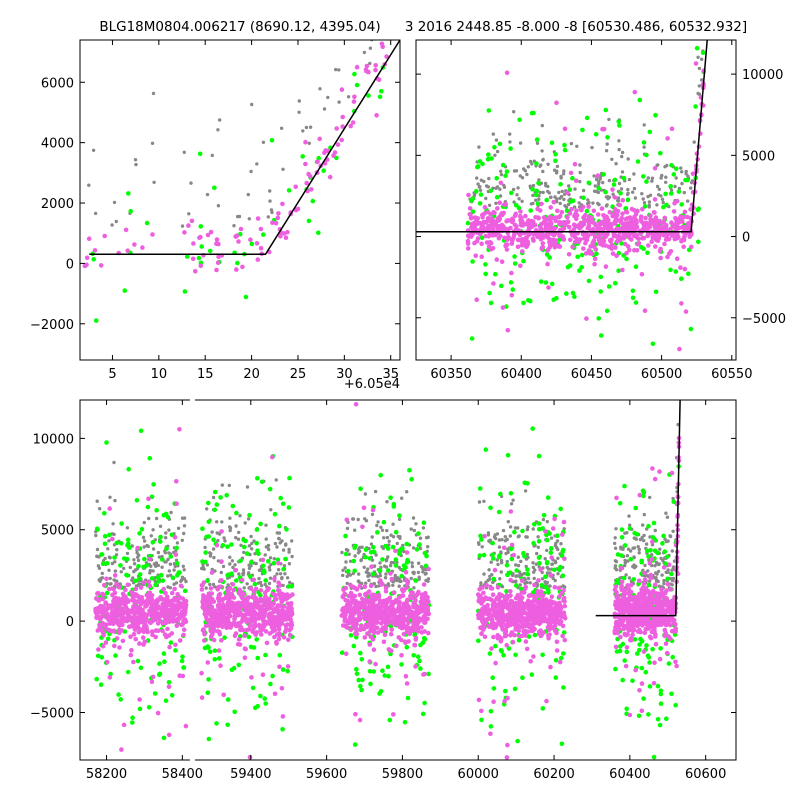  Describe the element at coordinates (70, 264) in the screenshot. I see `panel-top-left-y-tick-label: 0` at that location.